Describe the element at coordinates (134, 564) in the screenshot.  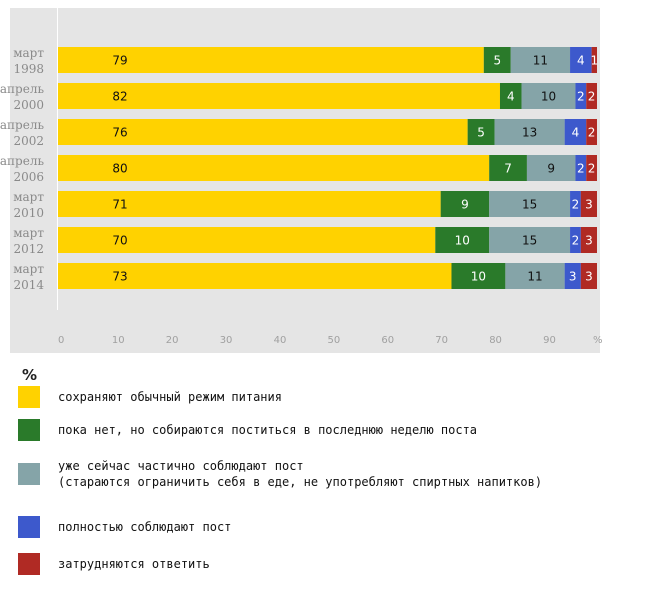
I see `legend-label: затрудняются ответить` at that location.